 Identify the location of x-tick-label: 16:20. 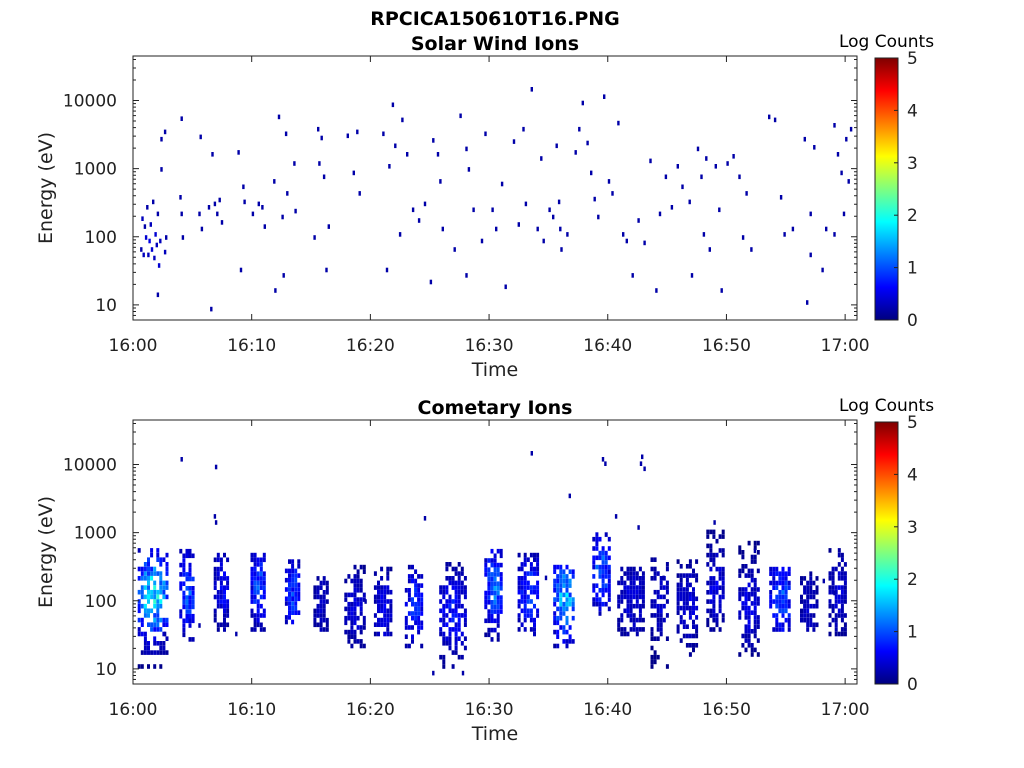
(370, 346).